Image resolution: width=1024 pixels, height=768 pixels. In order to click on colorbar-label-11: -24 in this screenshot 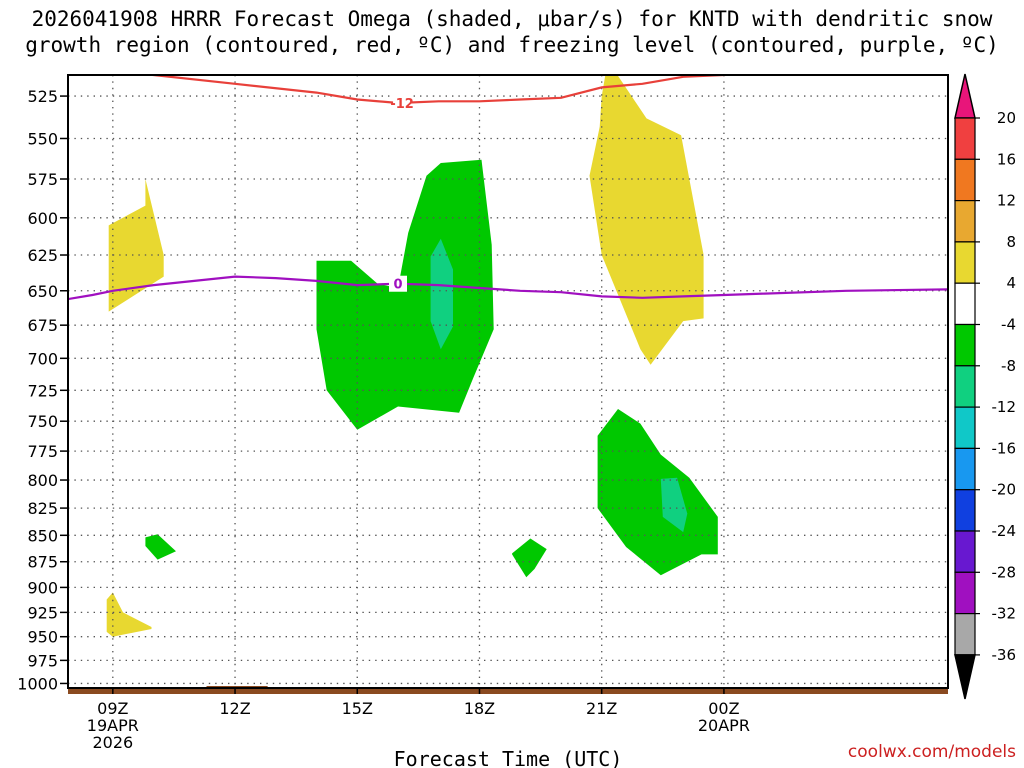, I will do `click(1004, 531)`.